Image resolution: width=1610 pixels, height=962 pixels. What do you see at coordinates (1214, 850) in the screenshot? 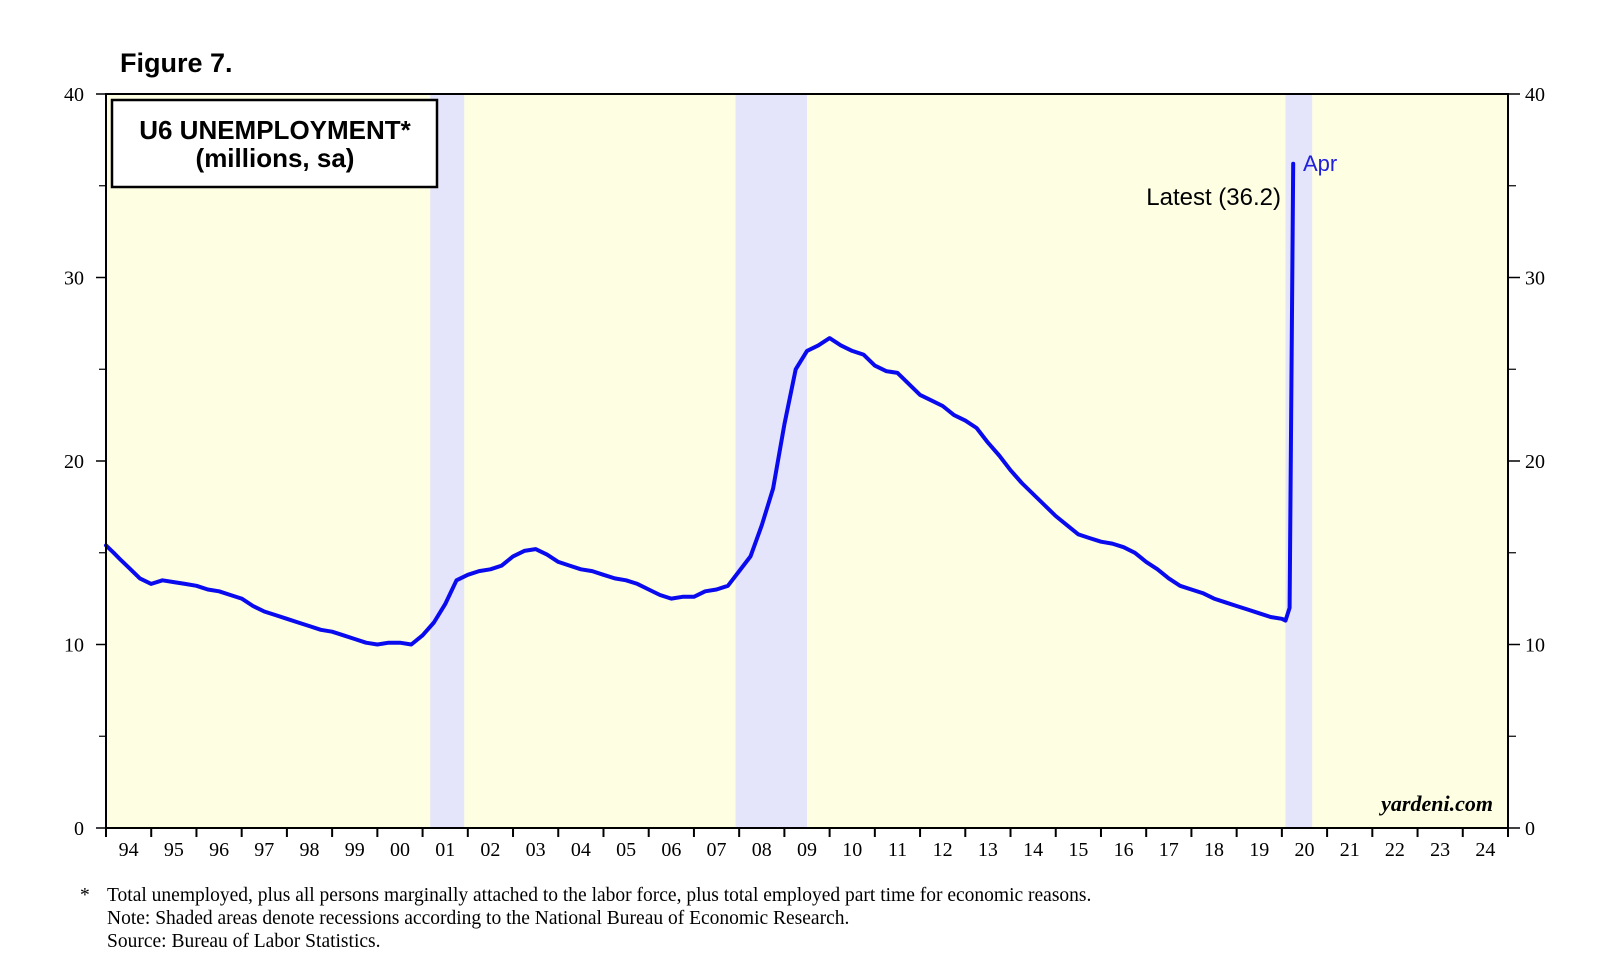
I see `x-tick-label-18: 18` at bounding box center [1214, 850].